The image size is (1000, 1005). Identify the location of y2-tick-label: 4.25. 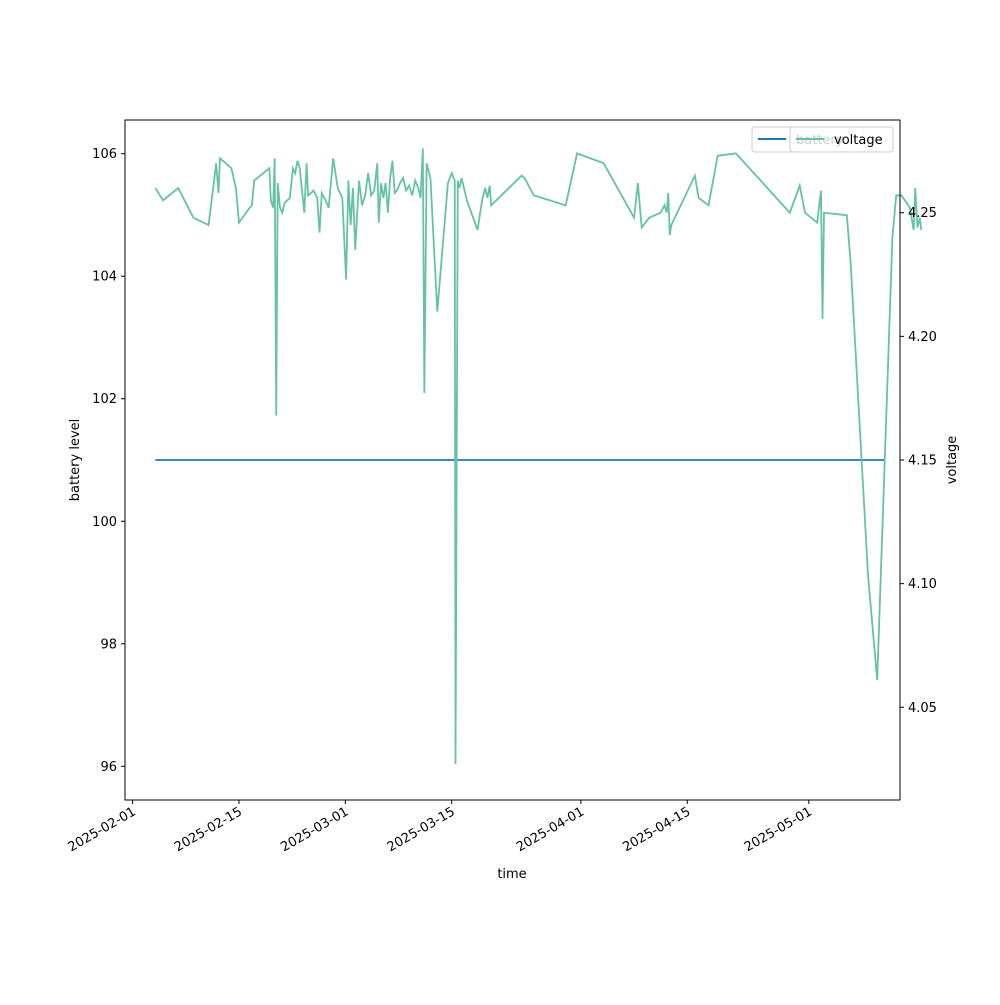
(922, 213).